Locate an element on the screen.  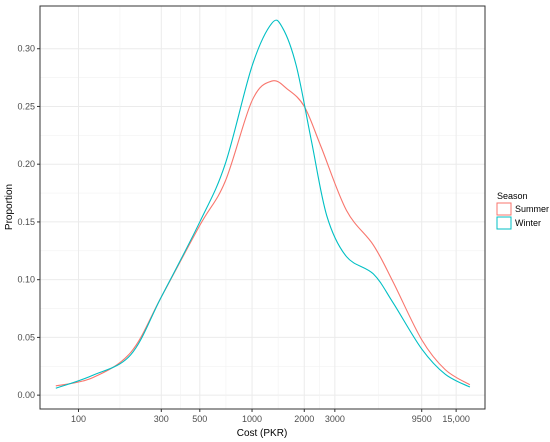
y-axis-title: Proportion is located at coordinates (9, 207).